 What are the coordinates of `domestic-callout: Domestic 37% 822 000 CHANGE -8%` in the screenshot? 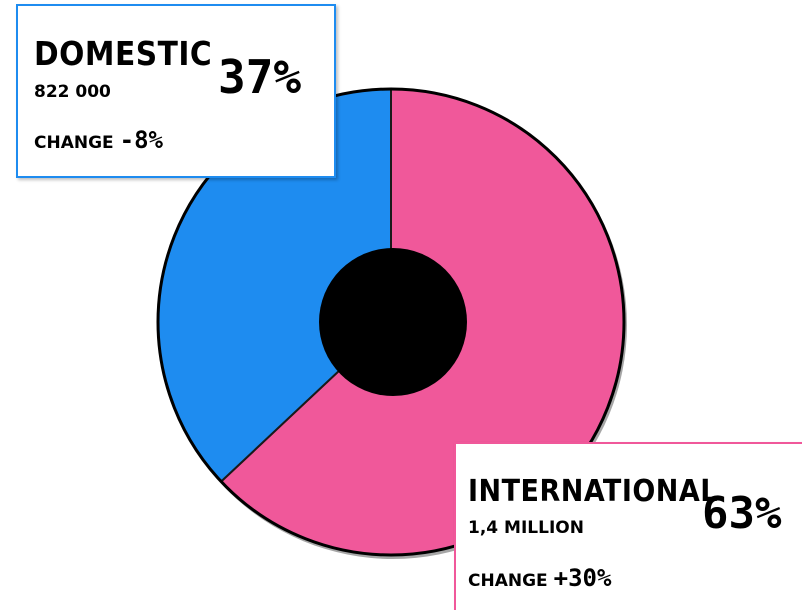 It's located at (176, 91).